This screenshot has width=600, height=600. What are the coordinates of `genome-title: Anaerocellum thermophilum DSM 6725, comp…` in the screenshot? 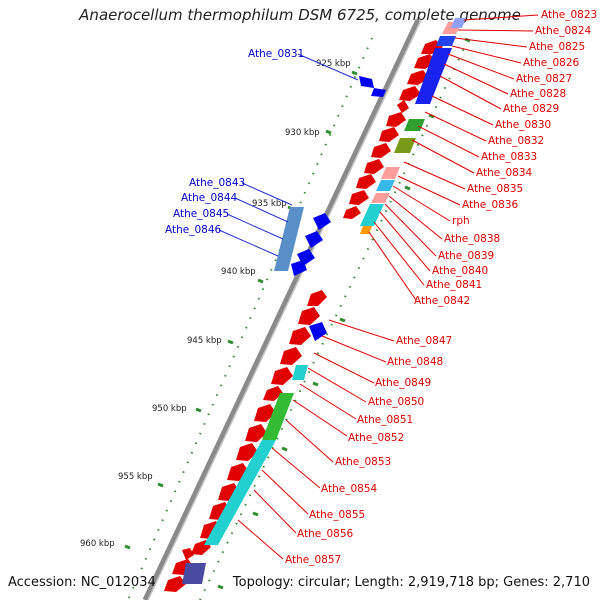 It's located at (300, 15).